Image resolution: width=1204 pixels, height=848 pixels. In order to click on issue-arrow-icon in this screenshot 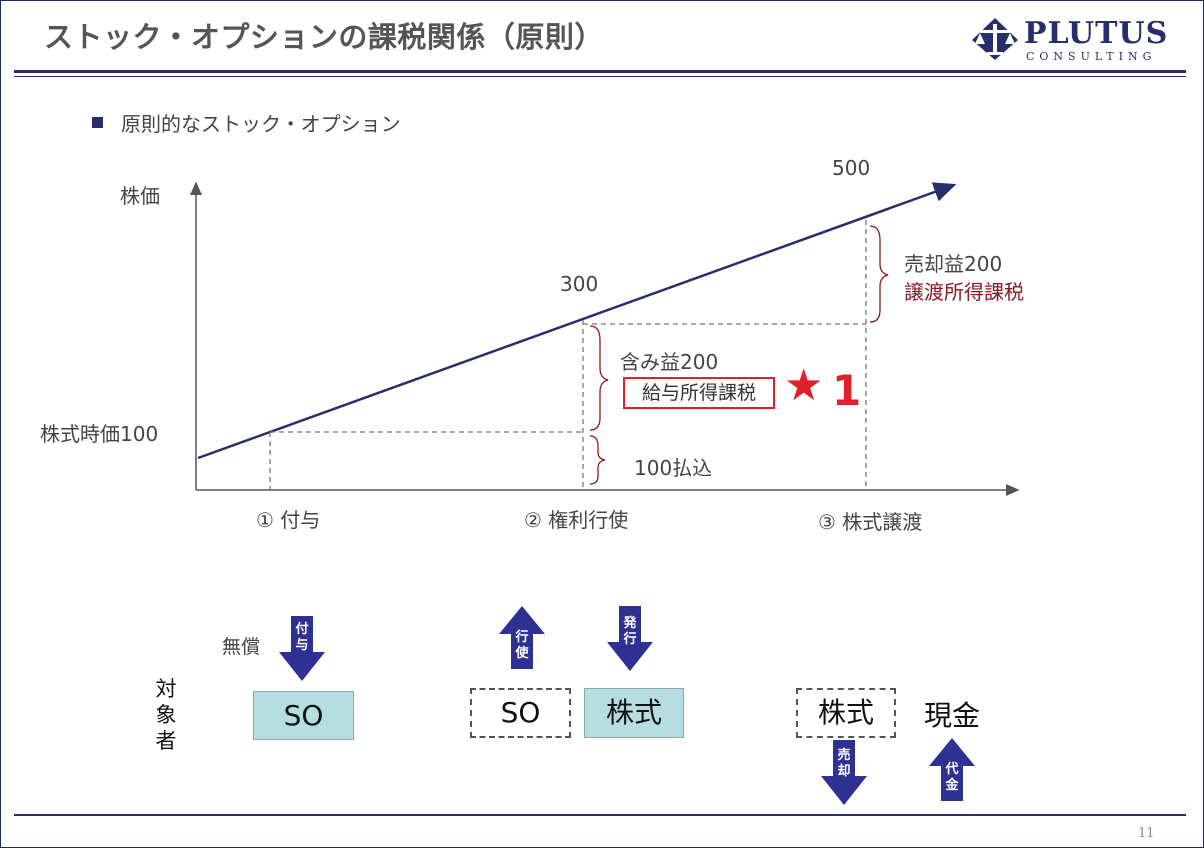, I will do `click(630, 638)`.